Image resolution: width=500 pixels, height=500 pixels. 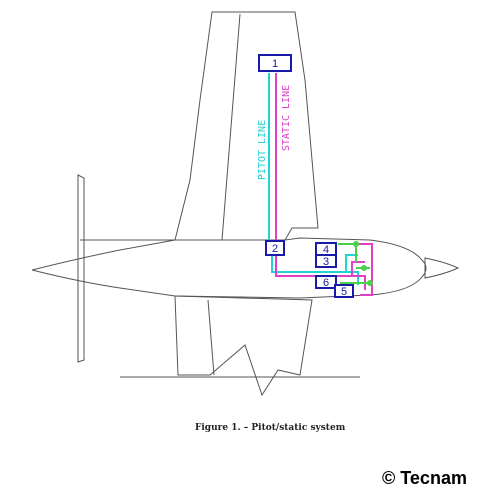 I want to click on wing-outline, so click(x=246, y=126).